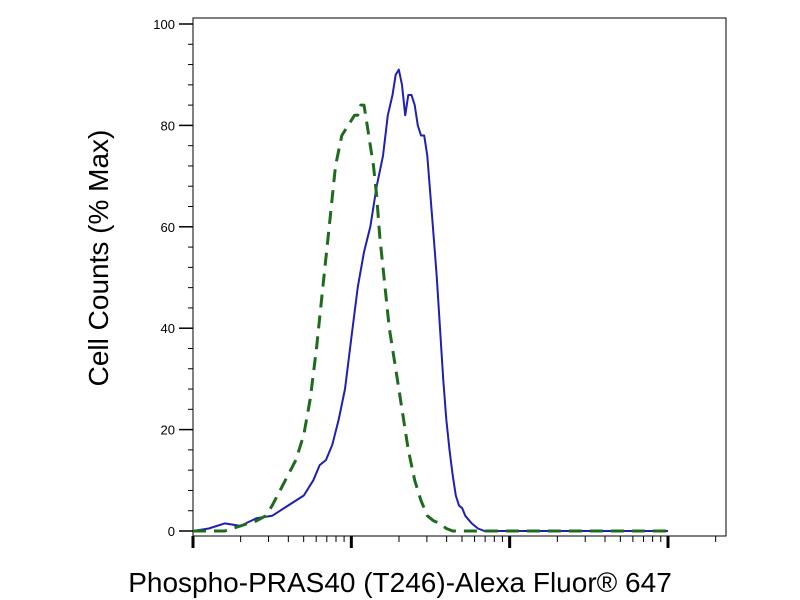 The width and height of the screenshot is (800, 600). What do you see at coordinates (168, 227) in the screenshot?
I see `y-tick-label: 60` at bounding box center [168, 227].